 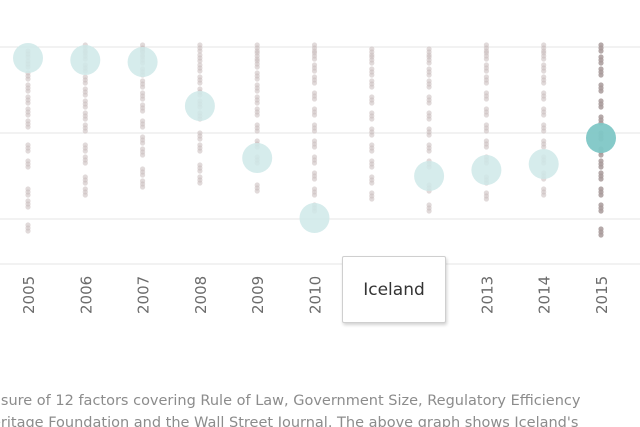 I want to click on iceland-point-2010, so click(x=314, y=218).